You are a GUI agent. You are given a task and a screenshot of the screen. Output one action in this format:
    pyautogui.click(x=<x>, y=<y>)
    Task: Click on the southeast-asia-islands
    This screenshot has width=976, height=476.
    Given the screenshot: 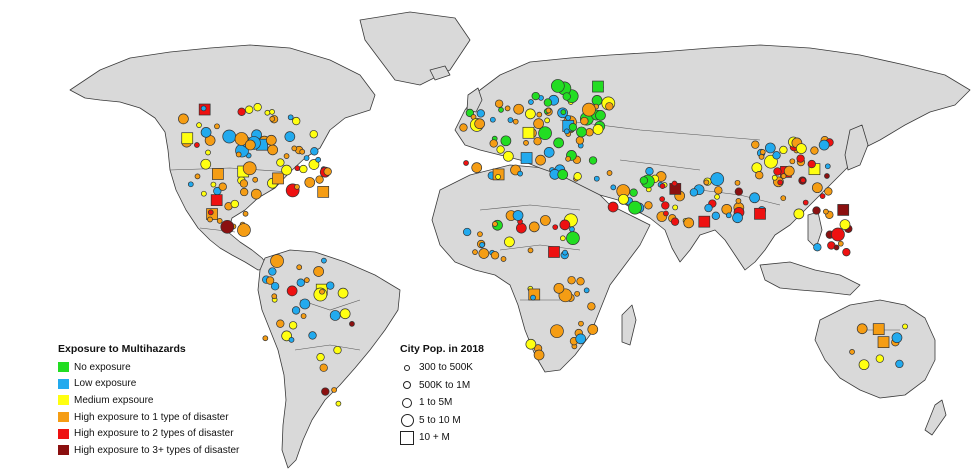 What is the action you would take?
    pyautogui.click(x=810, y=278)
    